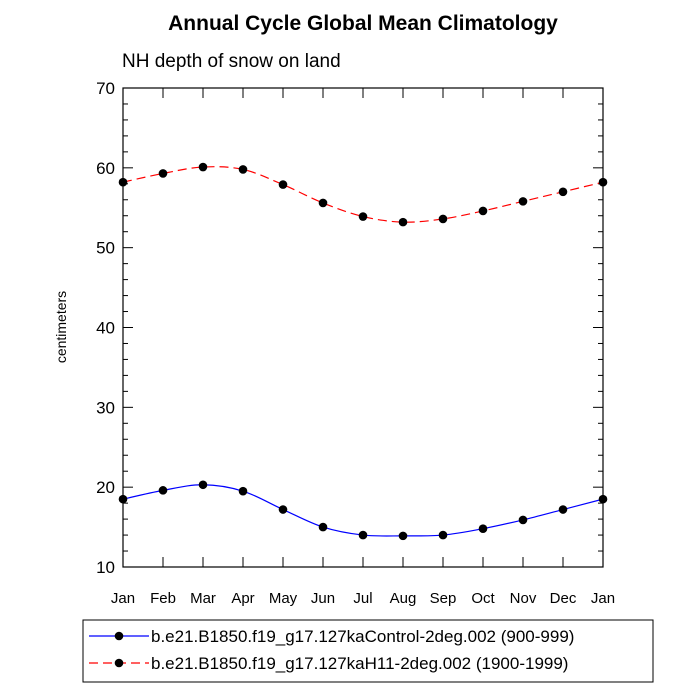  What do you see at coordinates (163, 598) in the screenshot?
I see `x-tick-label: Feb` at bounding box center [163, 598].